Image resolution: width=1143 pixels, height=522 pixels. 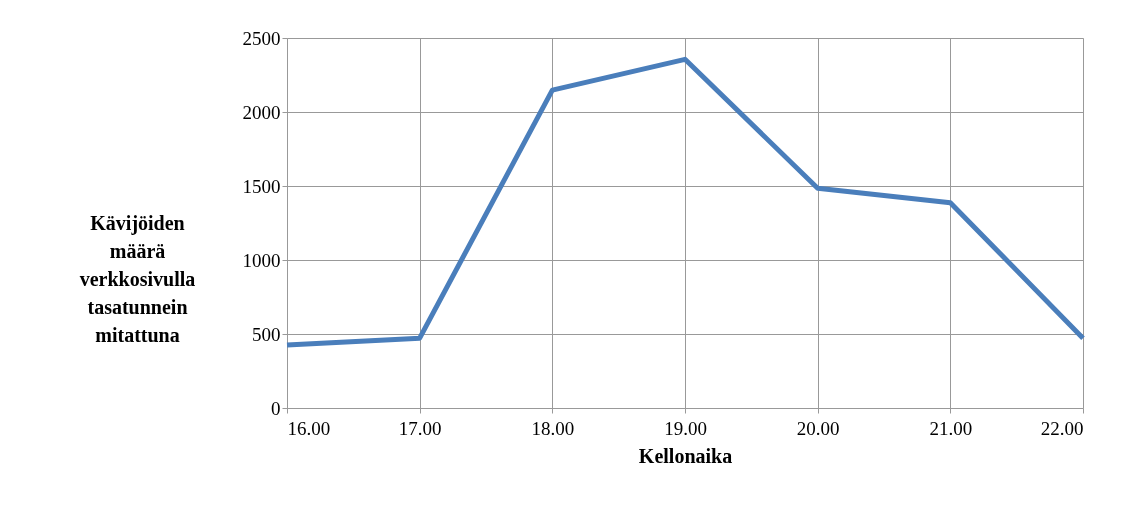 What do you see at coordinates (553, 428) in the screenshot?
I see `x-tick-label: 18.00` at bounding box center [553, 428].